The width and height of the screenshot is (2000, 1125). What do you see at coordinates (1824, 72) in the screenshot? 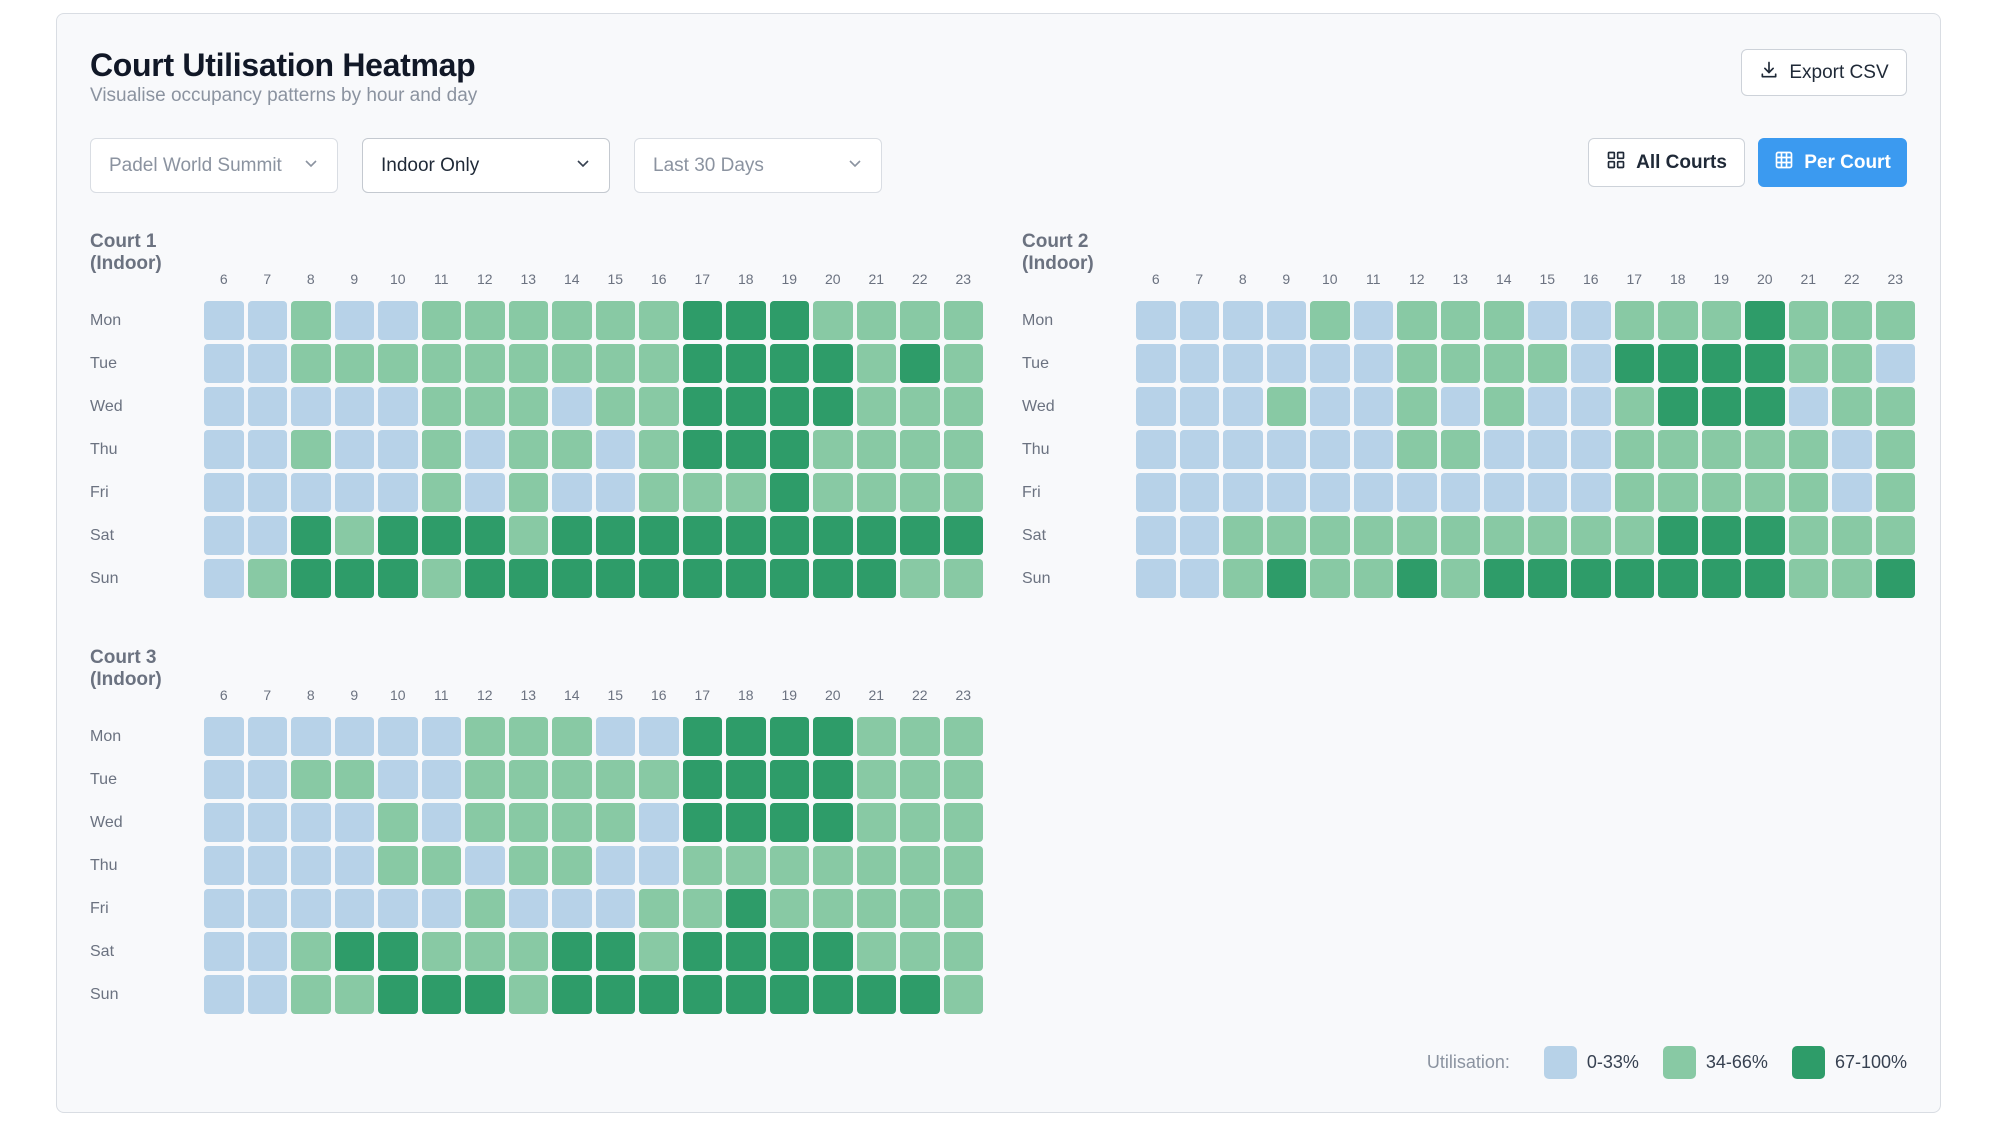
I see `export-csv-button: Export CSV` at bounding box center [1824, 72].